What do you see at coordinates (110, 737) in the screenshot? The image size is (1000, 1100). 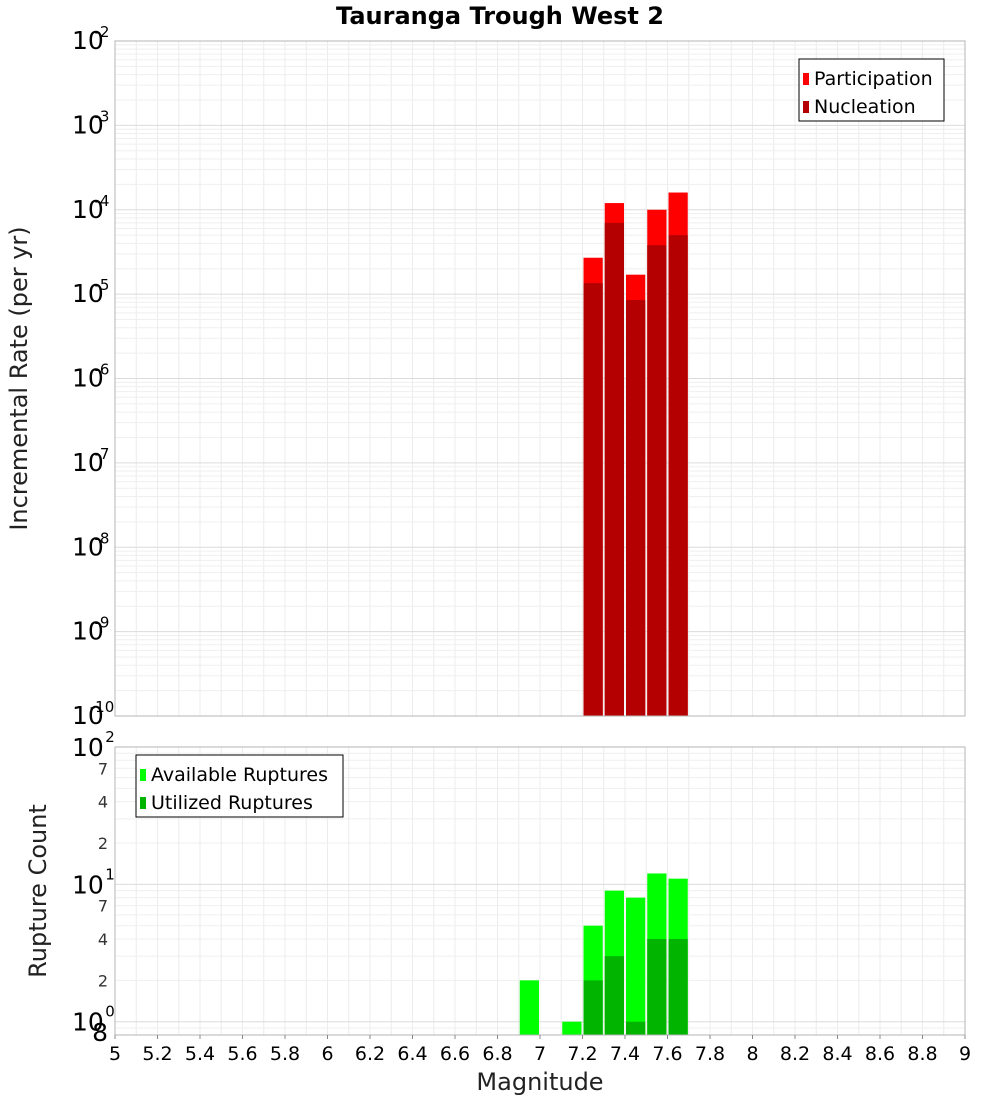 I see `y-tick-label-exponent: 2` at bounding box center [110, 737].